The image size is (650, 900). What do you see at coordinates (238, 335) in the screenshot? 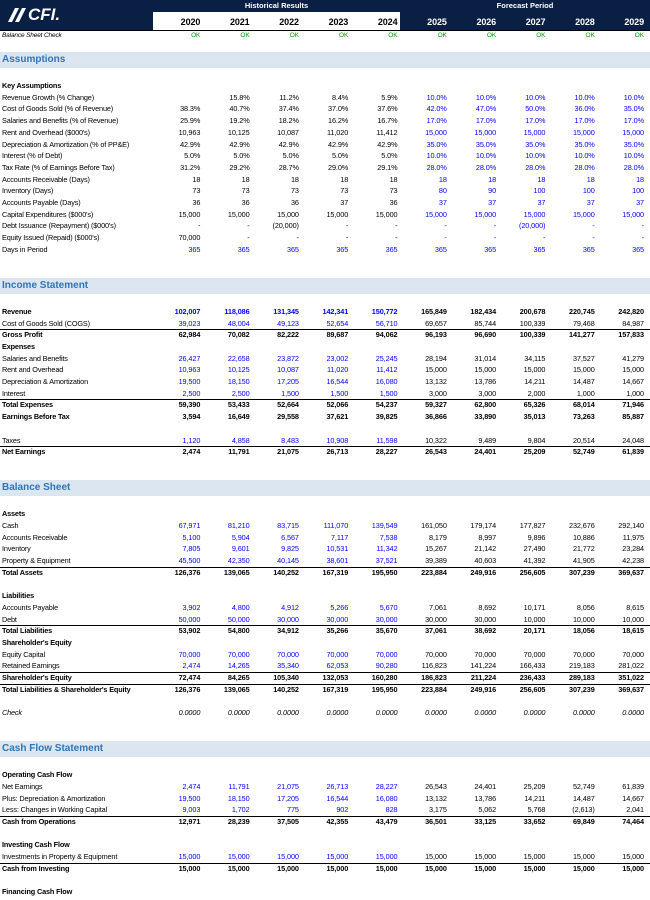
I see `value-cell: 70,082` at bounding box center [238, 335].